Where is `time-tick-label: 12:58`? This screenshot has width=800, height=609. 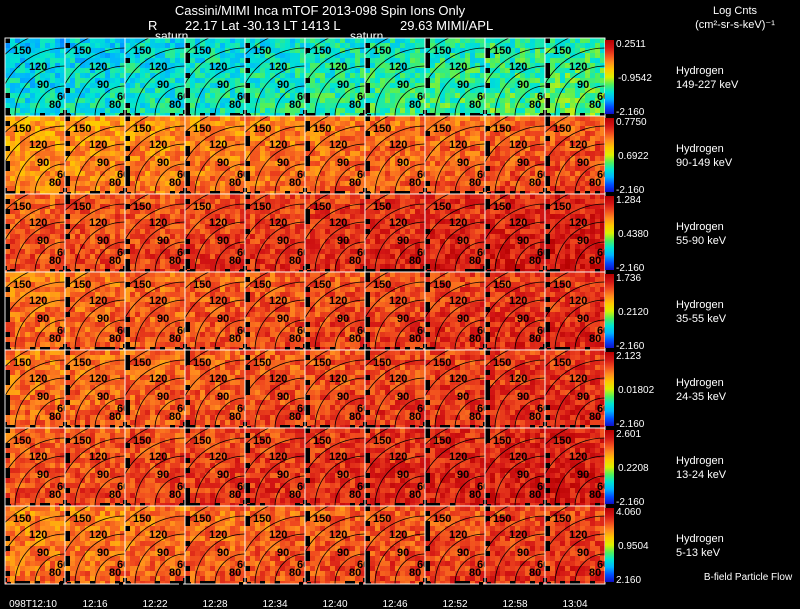
time-tick-label: 12:58 is located at coordinates (514, 604).